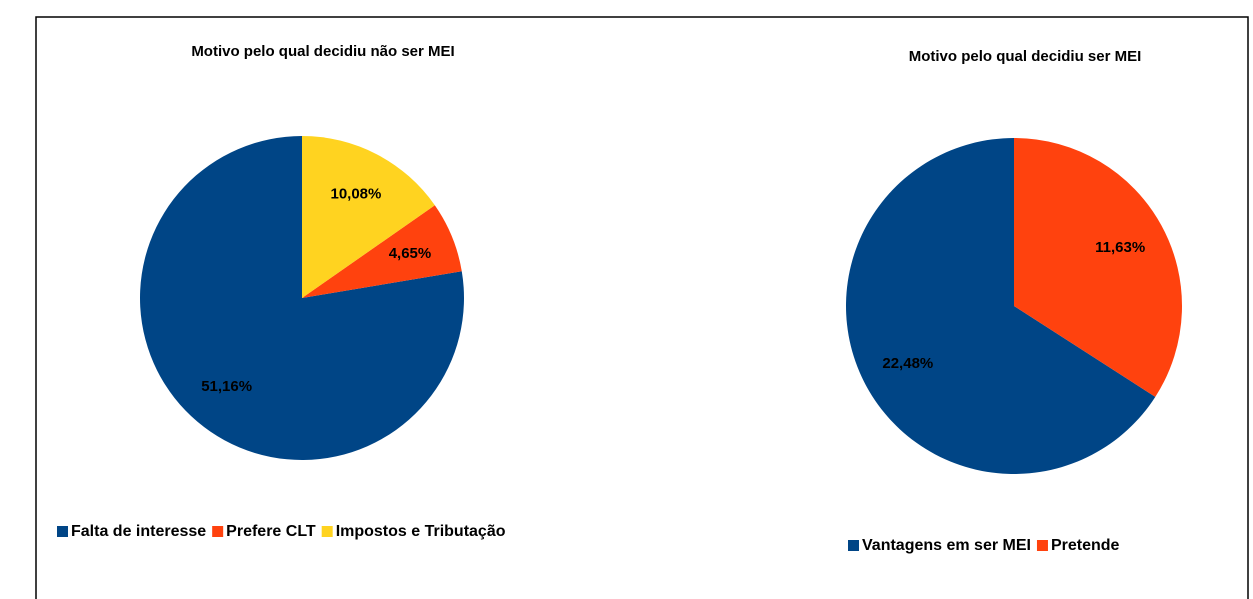 The width and height of the screenshot is (1253, 599). Describe the element at coordinates (138, 531) in the screenshot. I see `legend-label: Falta de interesse` at that location.